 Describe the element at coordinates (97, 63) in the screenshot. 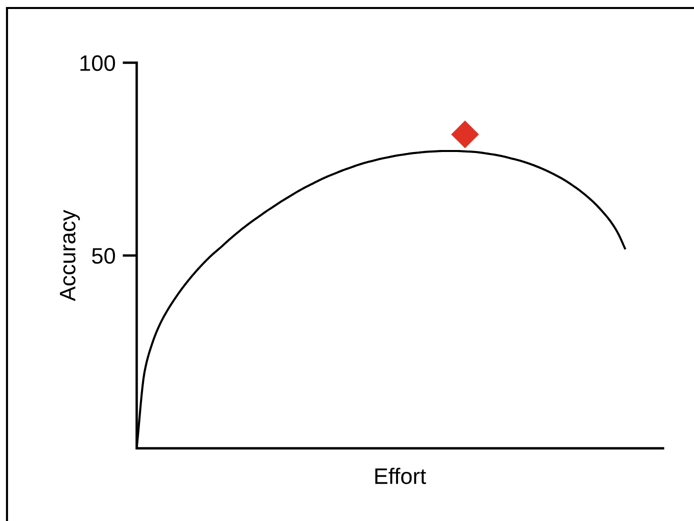

I see `y-tick-label: 100` at that location.